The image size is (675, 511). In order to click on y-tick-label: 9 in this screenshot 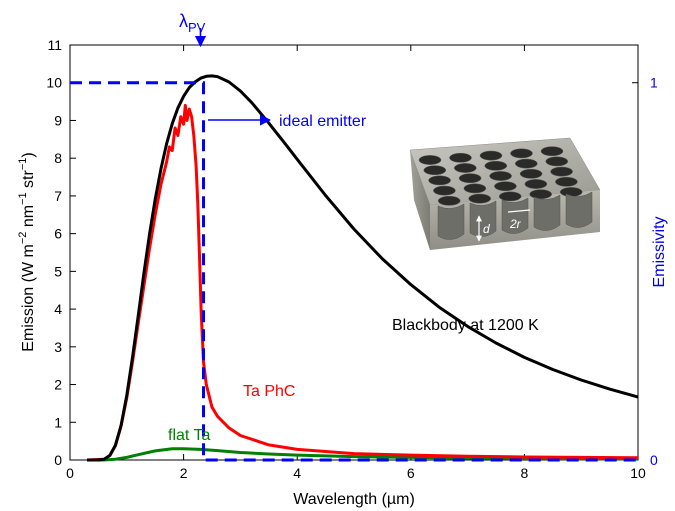, I will do `click(58, 120)`.